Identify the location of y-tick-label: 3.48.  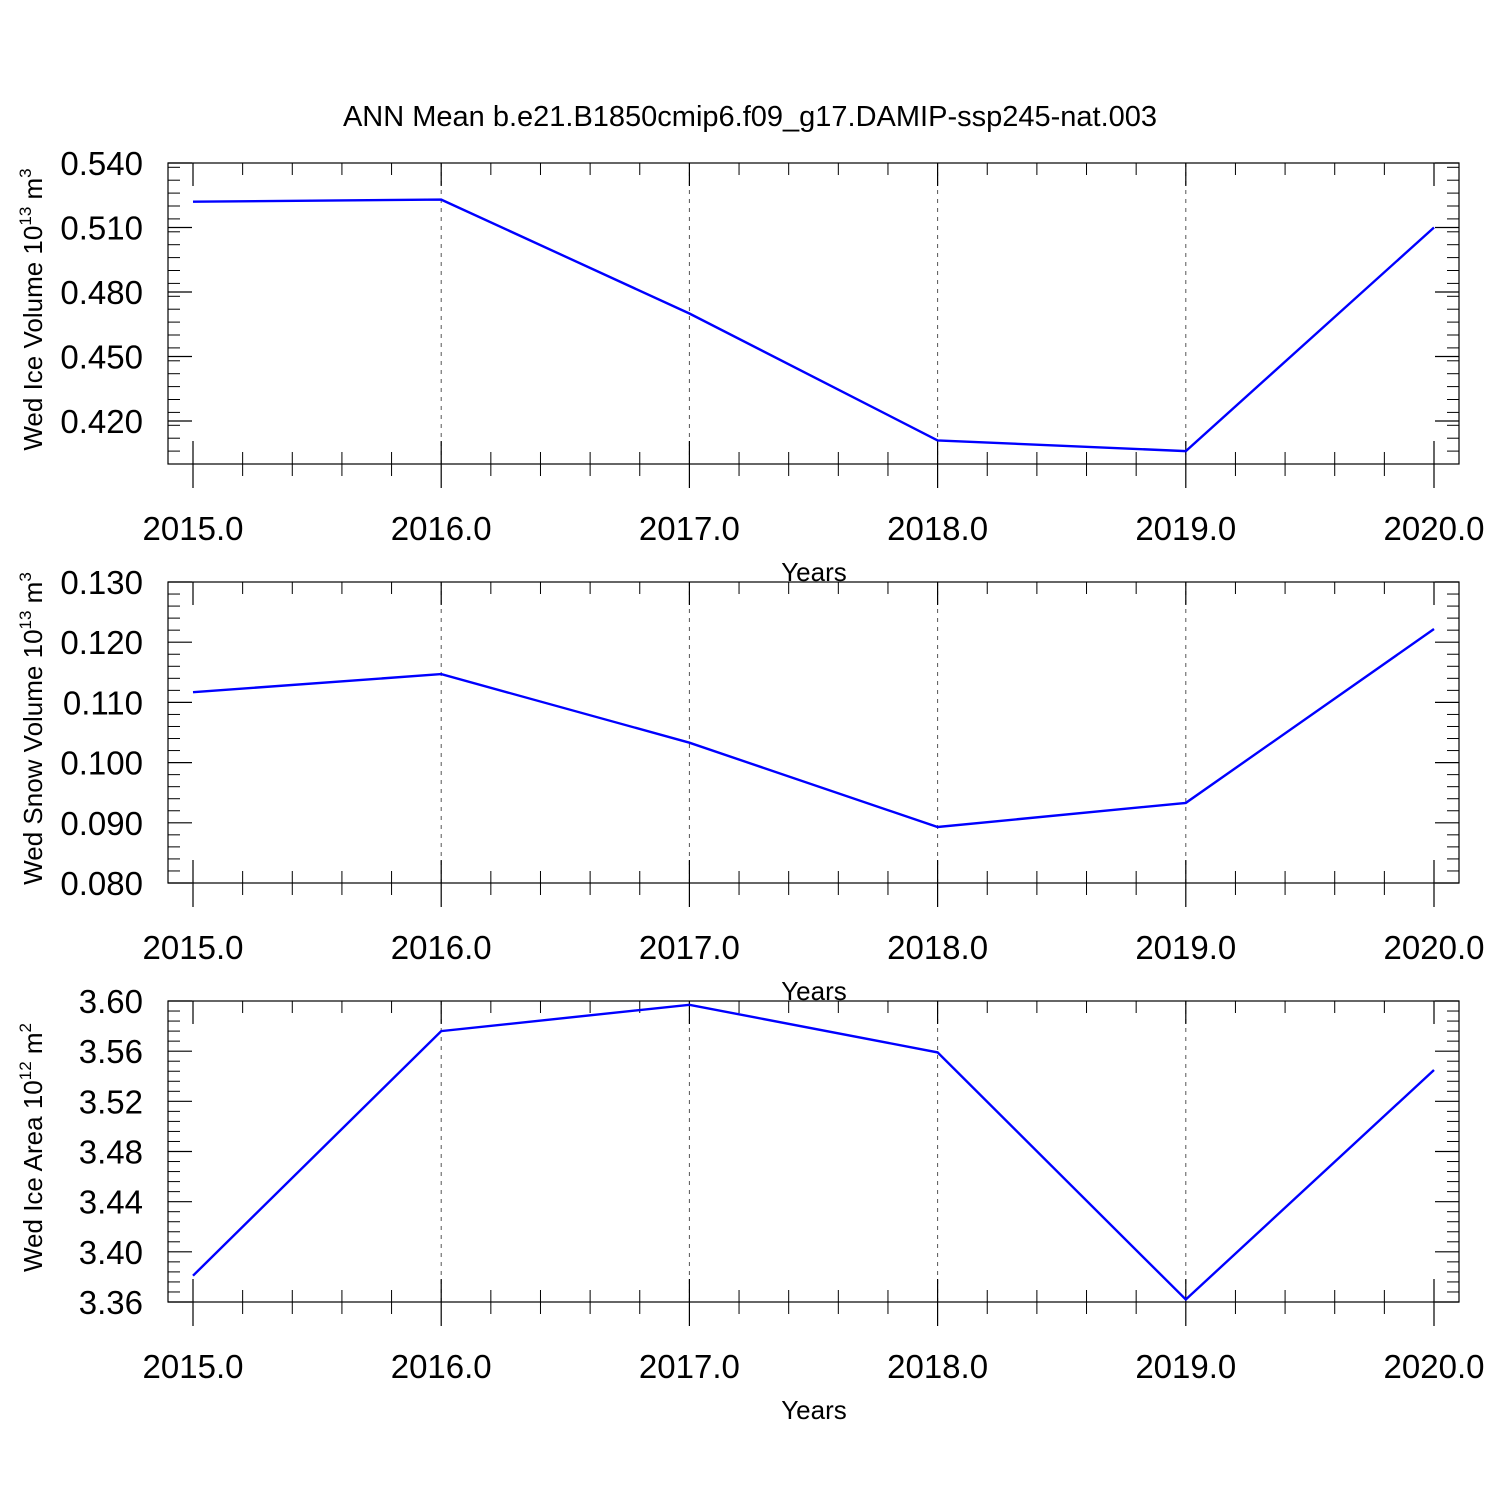
(111, 1152).